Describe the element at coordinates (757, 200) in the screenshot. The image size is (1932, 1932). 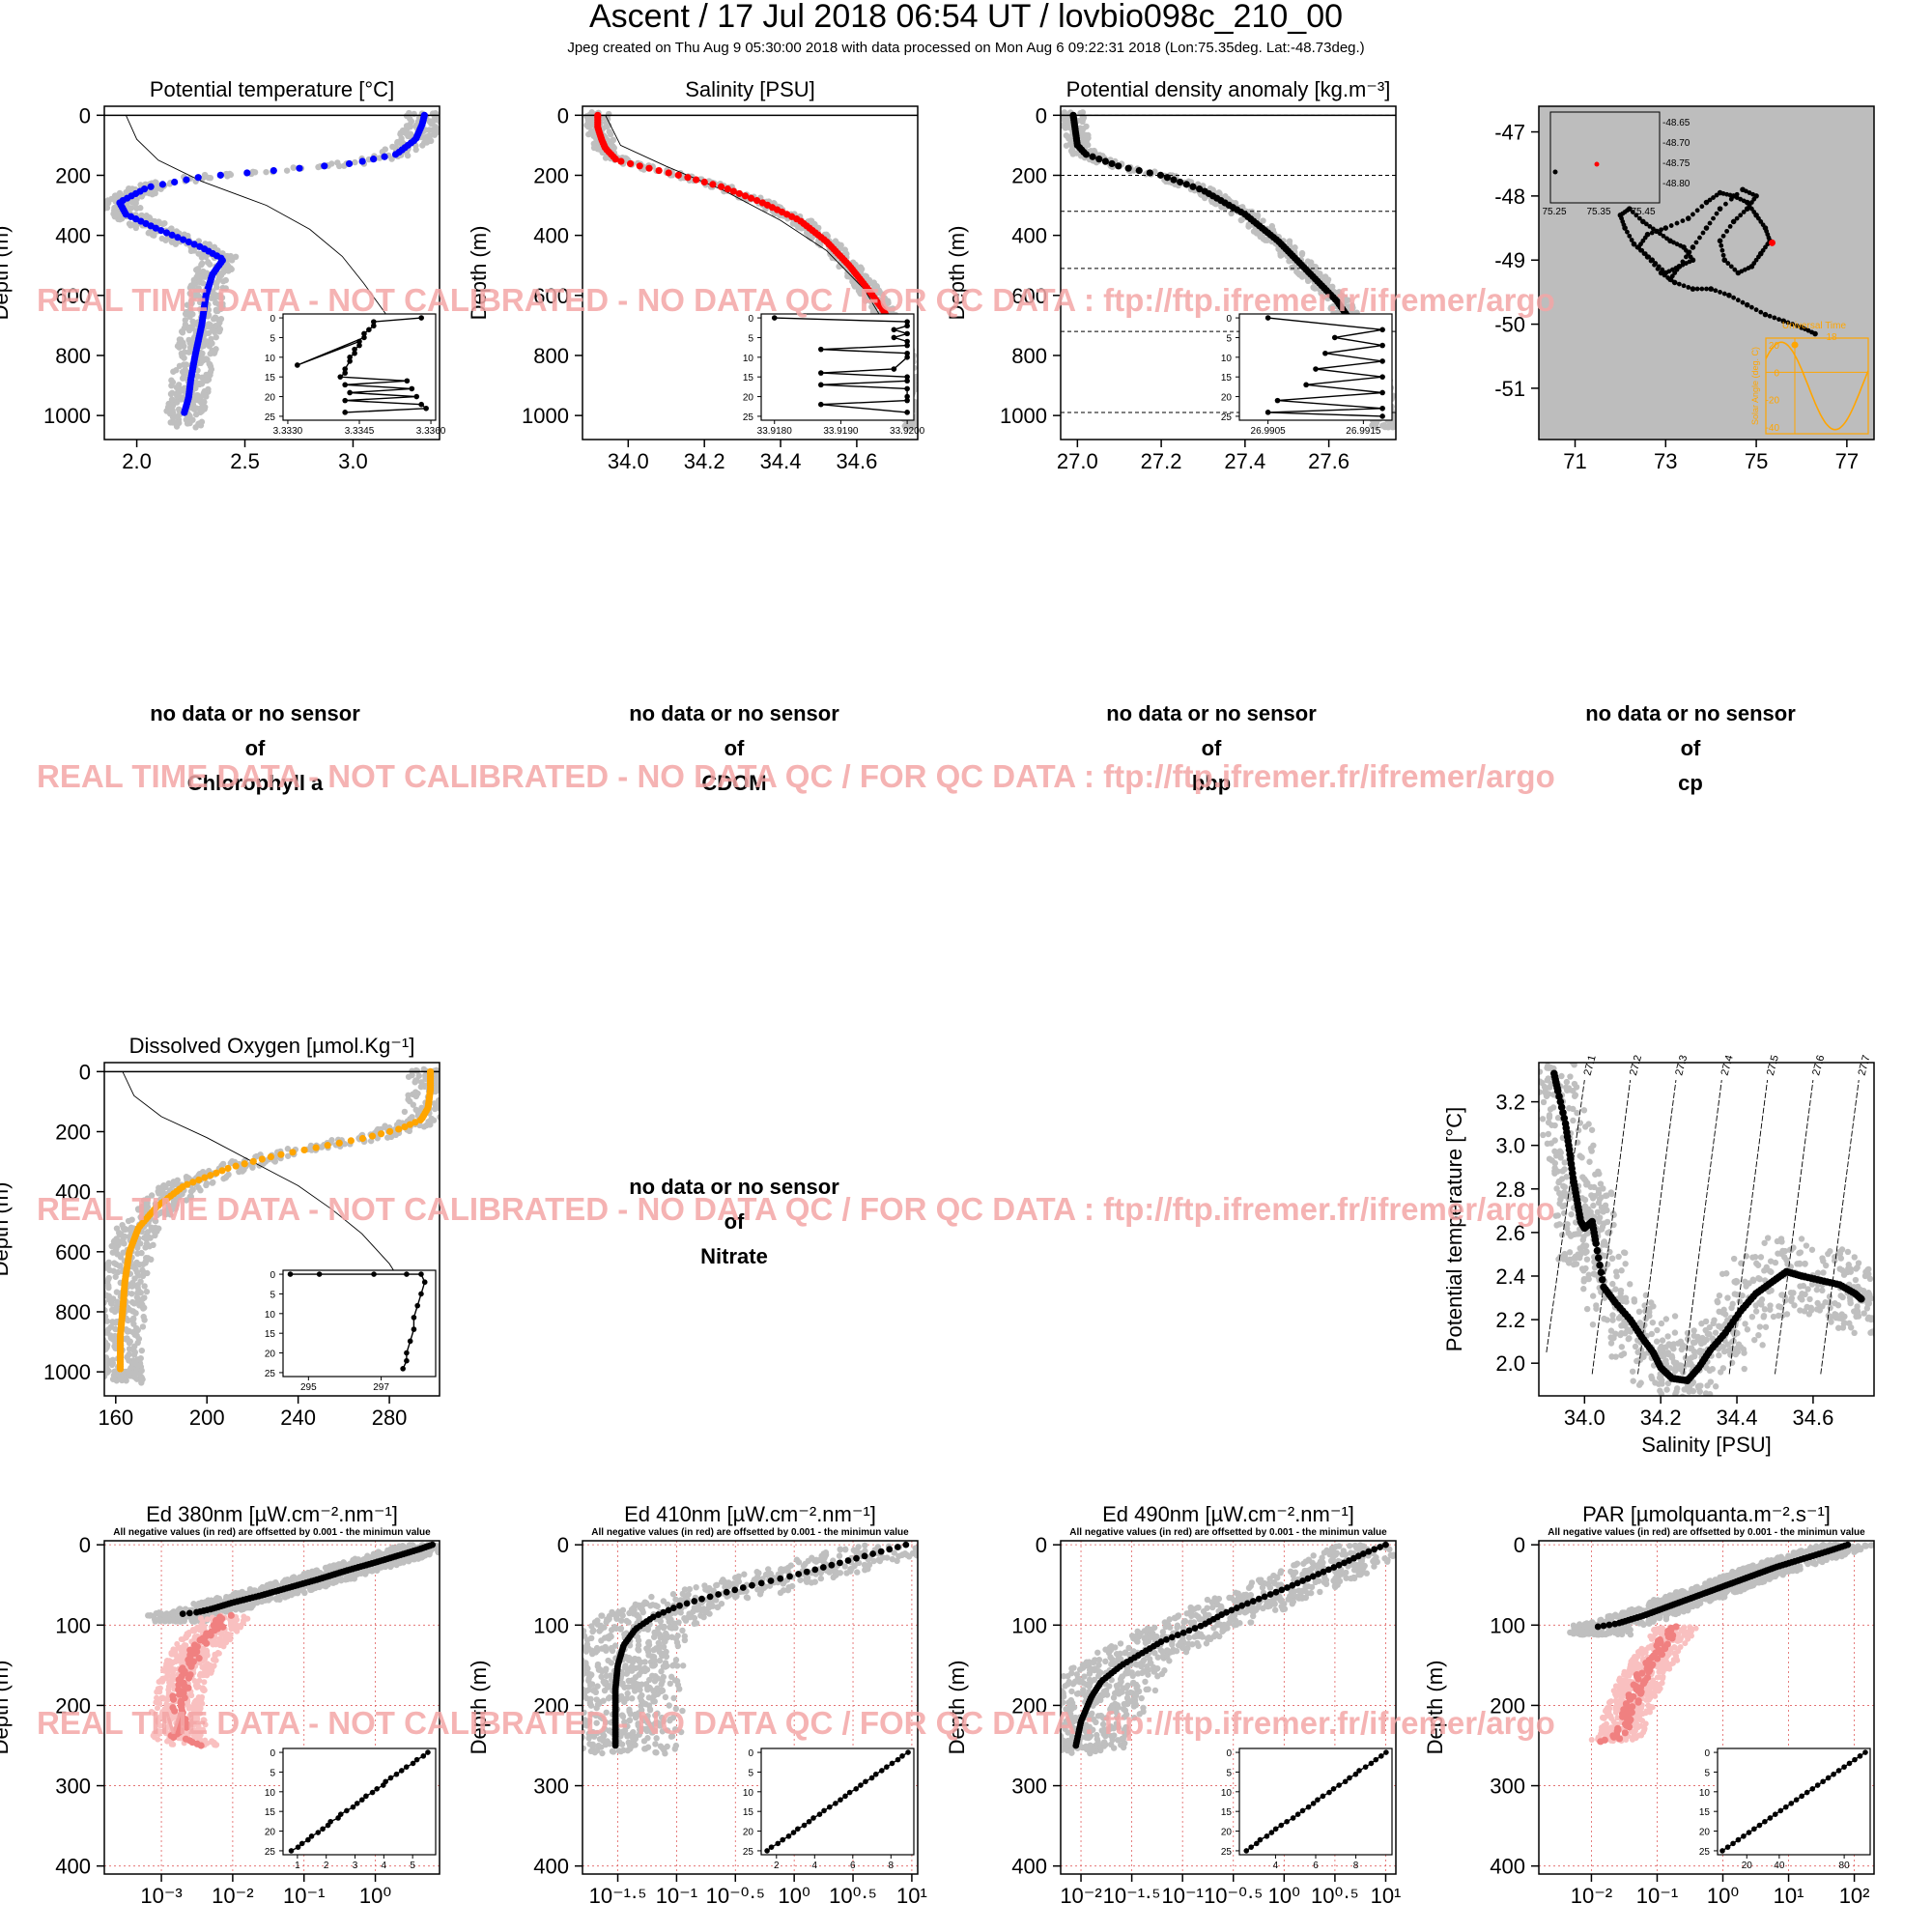
I see `sal-profile-point` at that location.